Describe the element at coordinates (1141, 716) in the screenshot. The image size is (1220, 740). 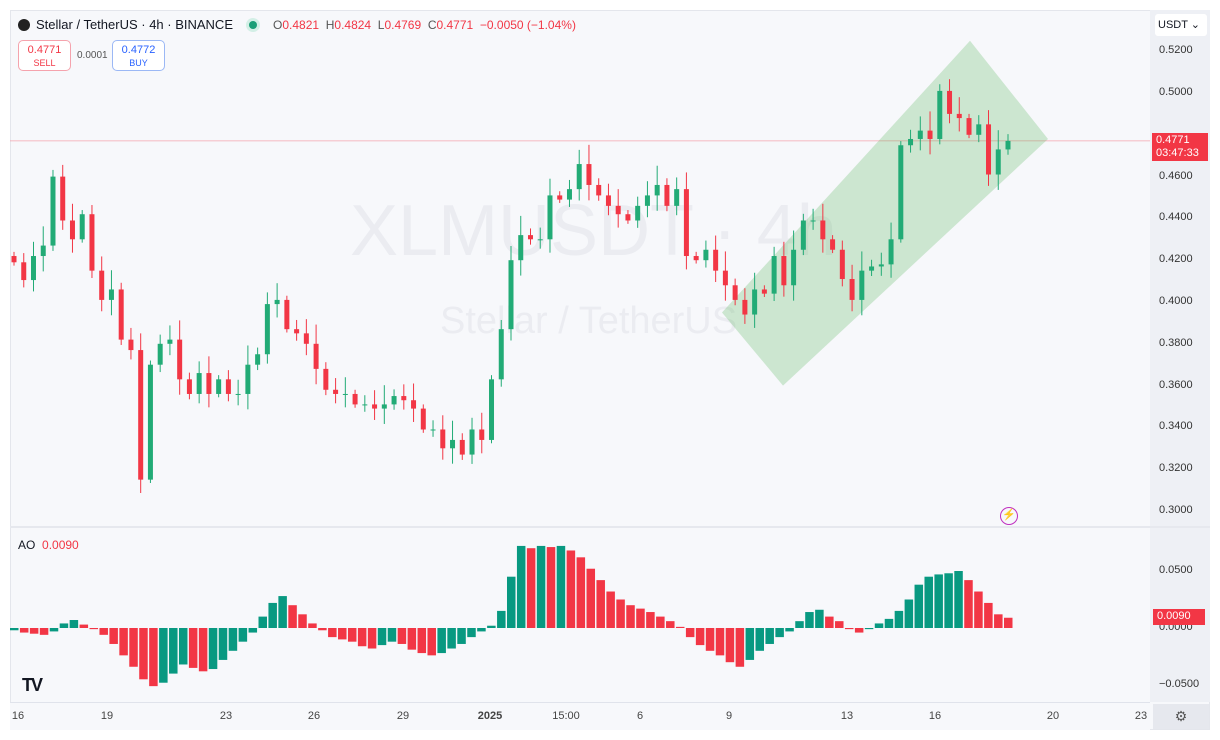
I see `time-tick-label: 23` at that location.